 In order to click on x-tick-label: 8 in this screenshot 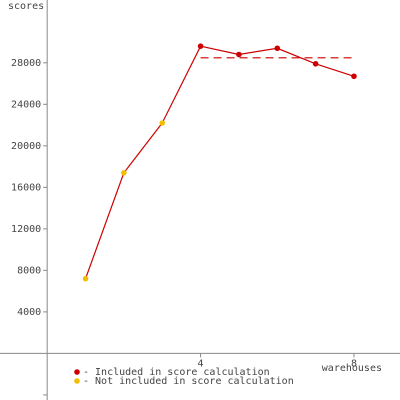, I will do `click(354, 363)`.